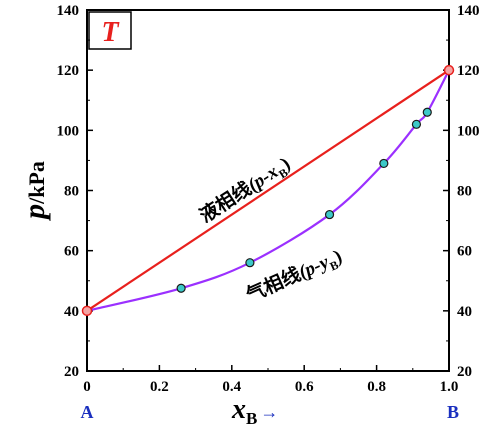 The image size is (493, 427). What do you see at coordinates (464, 252) in the screenshot?
I see `y-tick-label-right-60: 60` at bounding box center [464, 252].